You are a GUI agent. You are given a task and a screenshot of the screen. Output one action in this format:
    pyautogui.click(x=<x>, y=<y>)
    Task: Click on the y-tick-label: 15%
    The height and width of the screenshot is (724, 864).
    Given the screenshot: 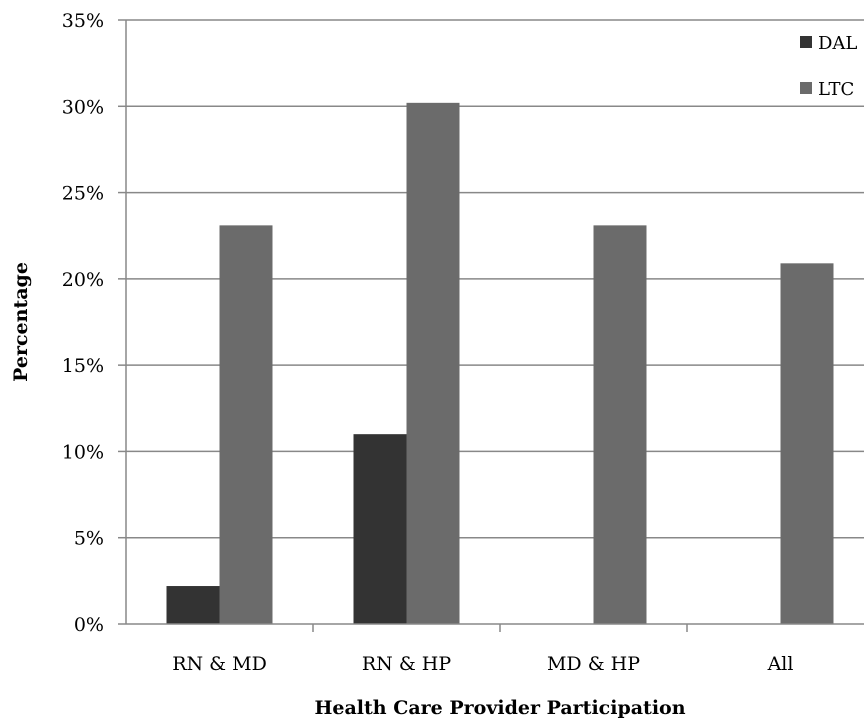 What is the action you would take?
    pyautogui.click(x=83, y=366)
    